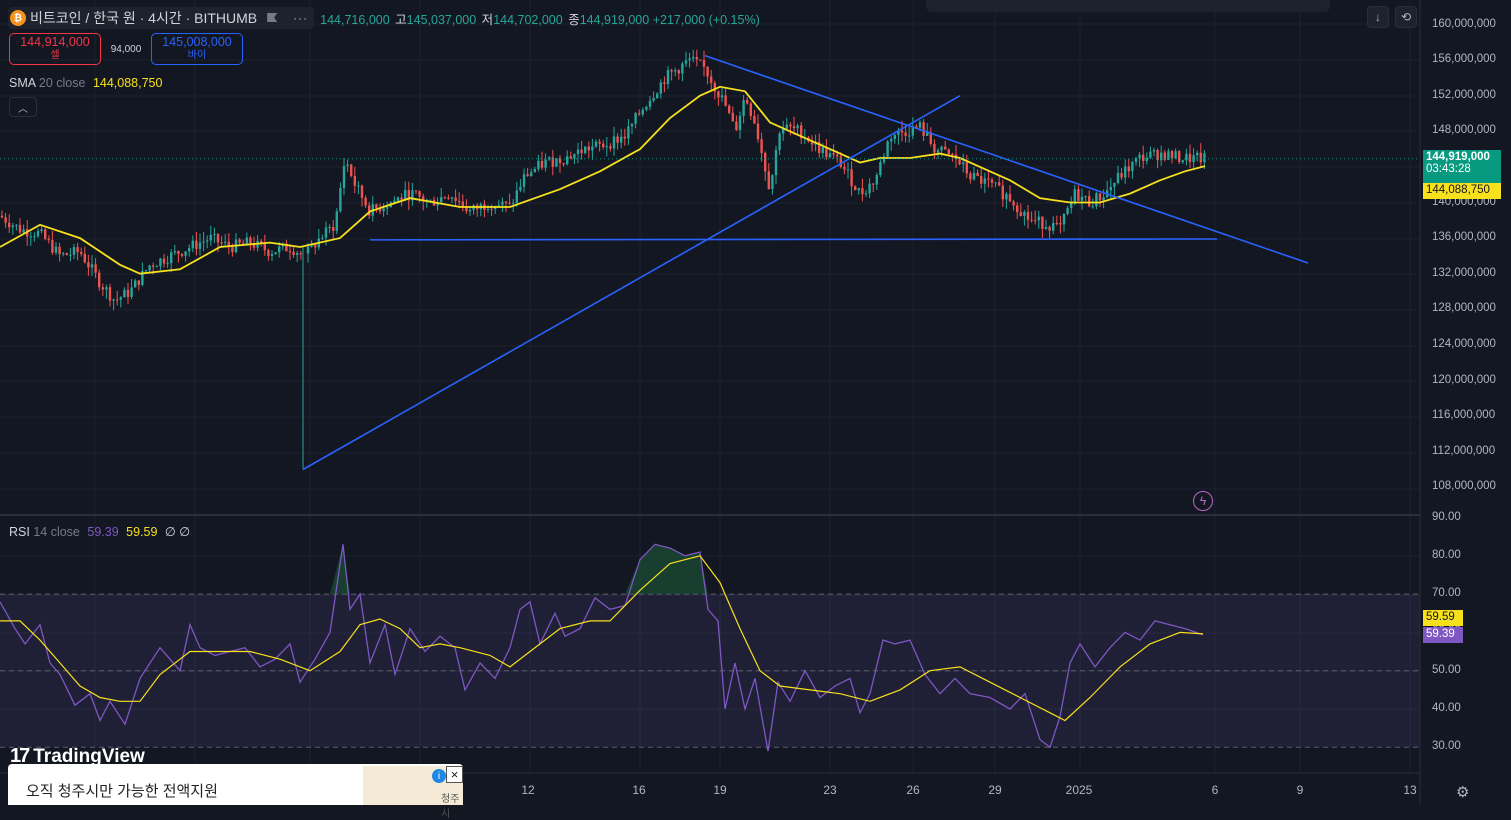 Image resolution: width=1511 pixels, height=820 pixels. Describe the element at coordinates (55, 49) in the screenshot. I see `sell-button: 144,914,000 셀` at that location.